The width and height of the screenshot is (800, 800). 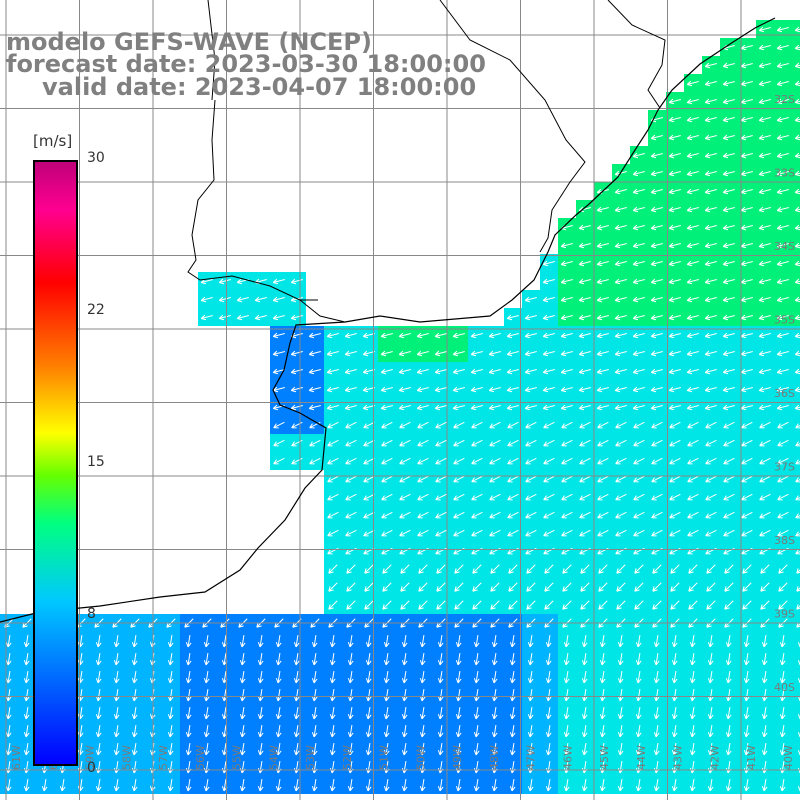 I want to click on longitude-label: 44W, so click(x=641, y=757).